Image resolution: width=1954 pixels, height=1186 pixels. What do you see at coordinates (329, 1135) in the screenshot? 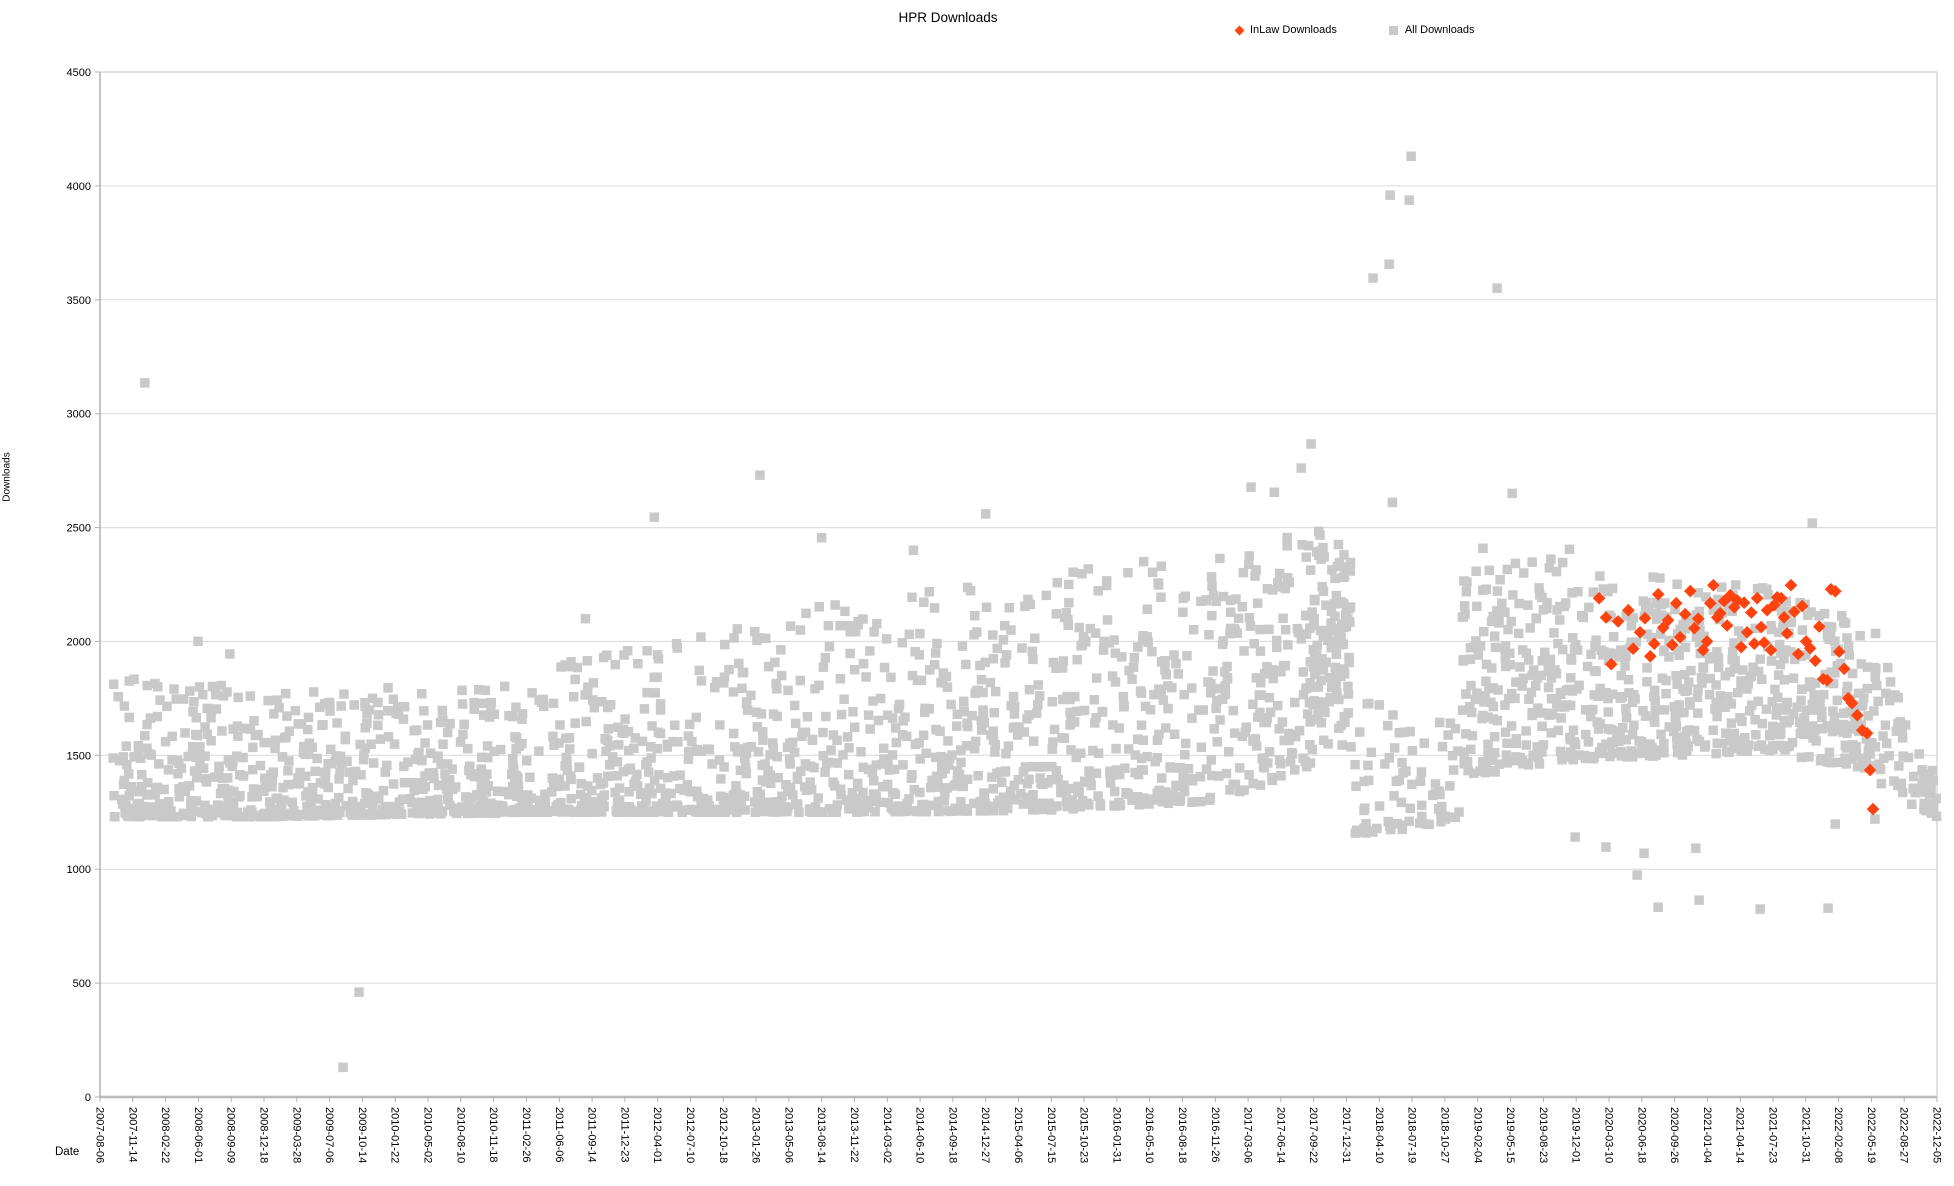
I see `svg-text: 2009-07-06` at bounding box center [329, 1135].